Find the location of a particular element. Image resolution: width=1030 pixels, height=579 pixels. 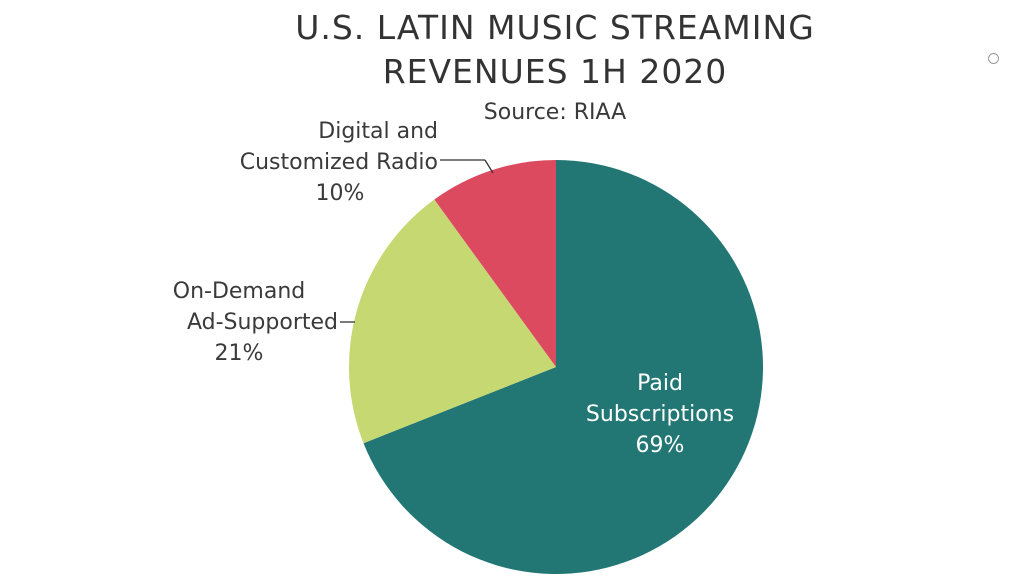

slice-label-ad-supported: On-Demand Ad-Supported 21% is located at coordinates (219, 322).